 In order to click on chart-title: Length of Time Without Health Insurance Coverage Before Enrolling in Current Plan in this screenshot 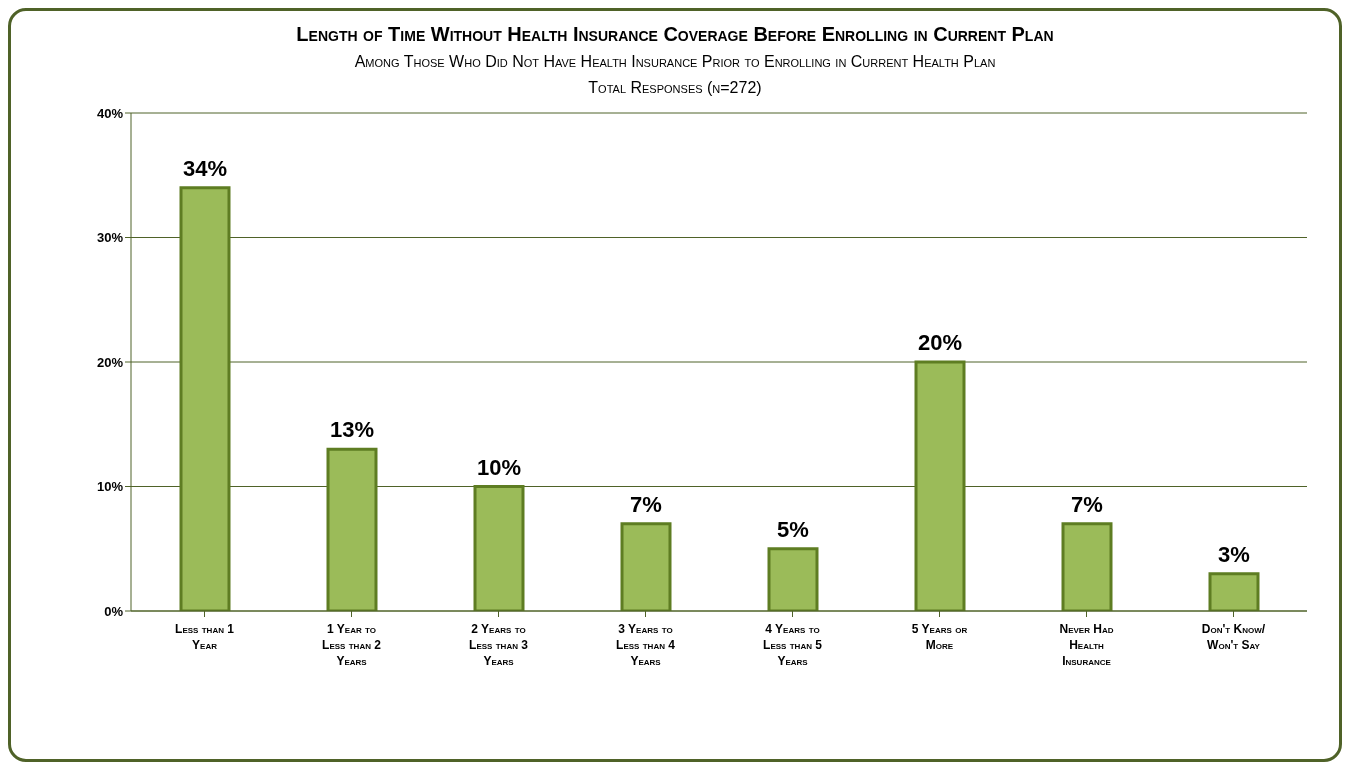, I will do `click(675, 34)`.